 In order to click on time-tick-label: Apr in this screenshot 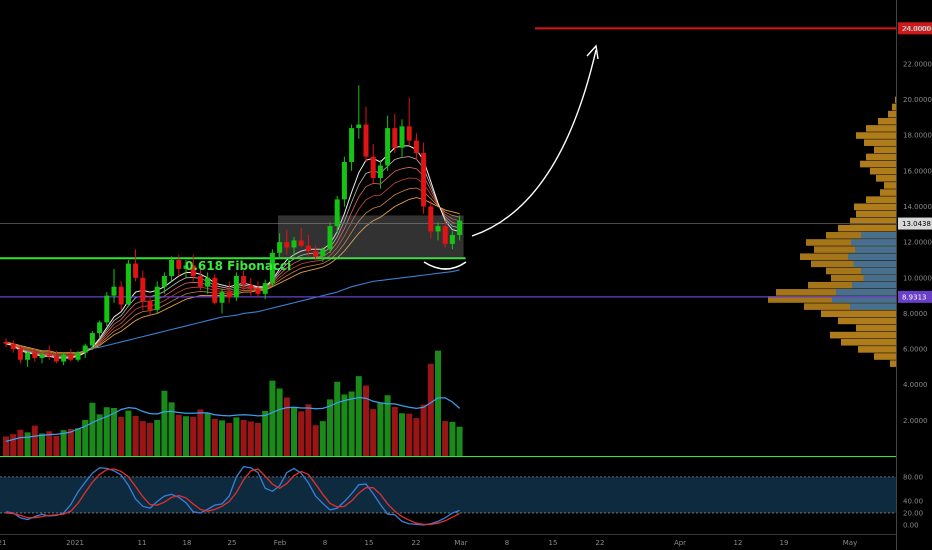, I will do `click(680, 543)`.